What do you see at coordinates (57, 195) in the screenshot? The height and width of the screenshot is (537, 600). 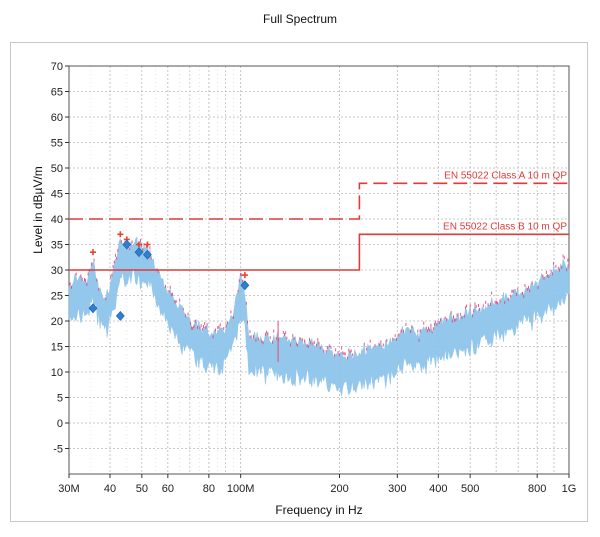 I see `y-tick-label: 45` at bounding box center [57, 195].